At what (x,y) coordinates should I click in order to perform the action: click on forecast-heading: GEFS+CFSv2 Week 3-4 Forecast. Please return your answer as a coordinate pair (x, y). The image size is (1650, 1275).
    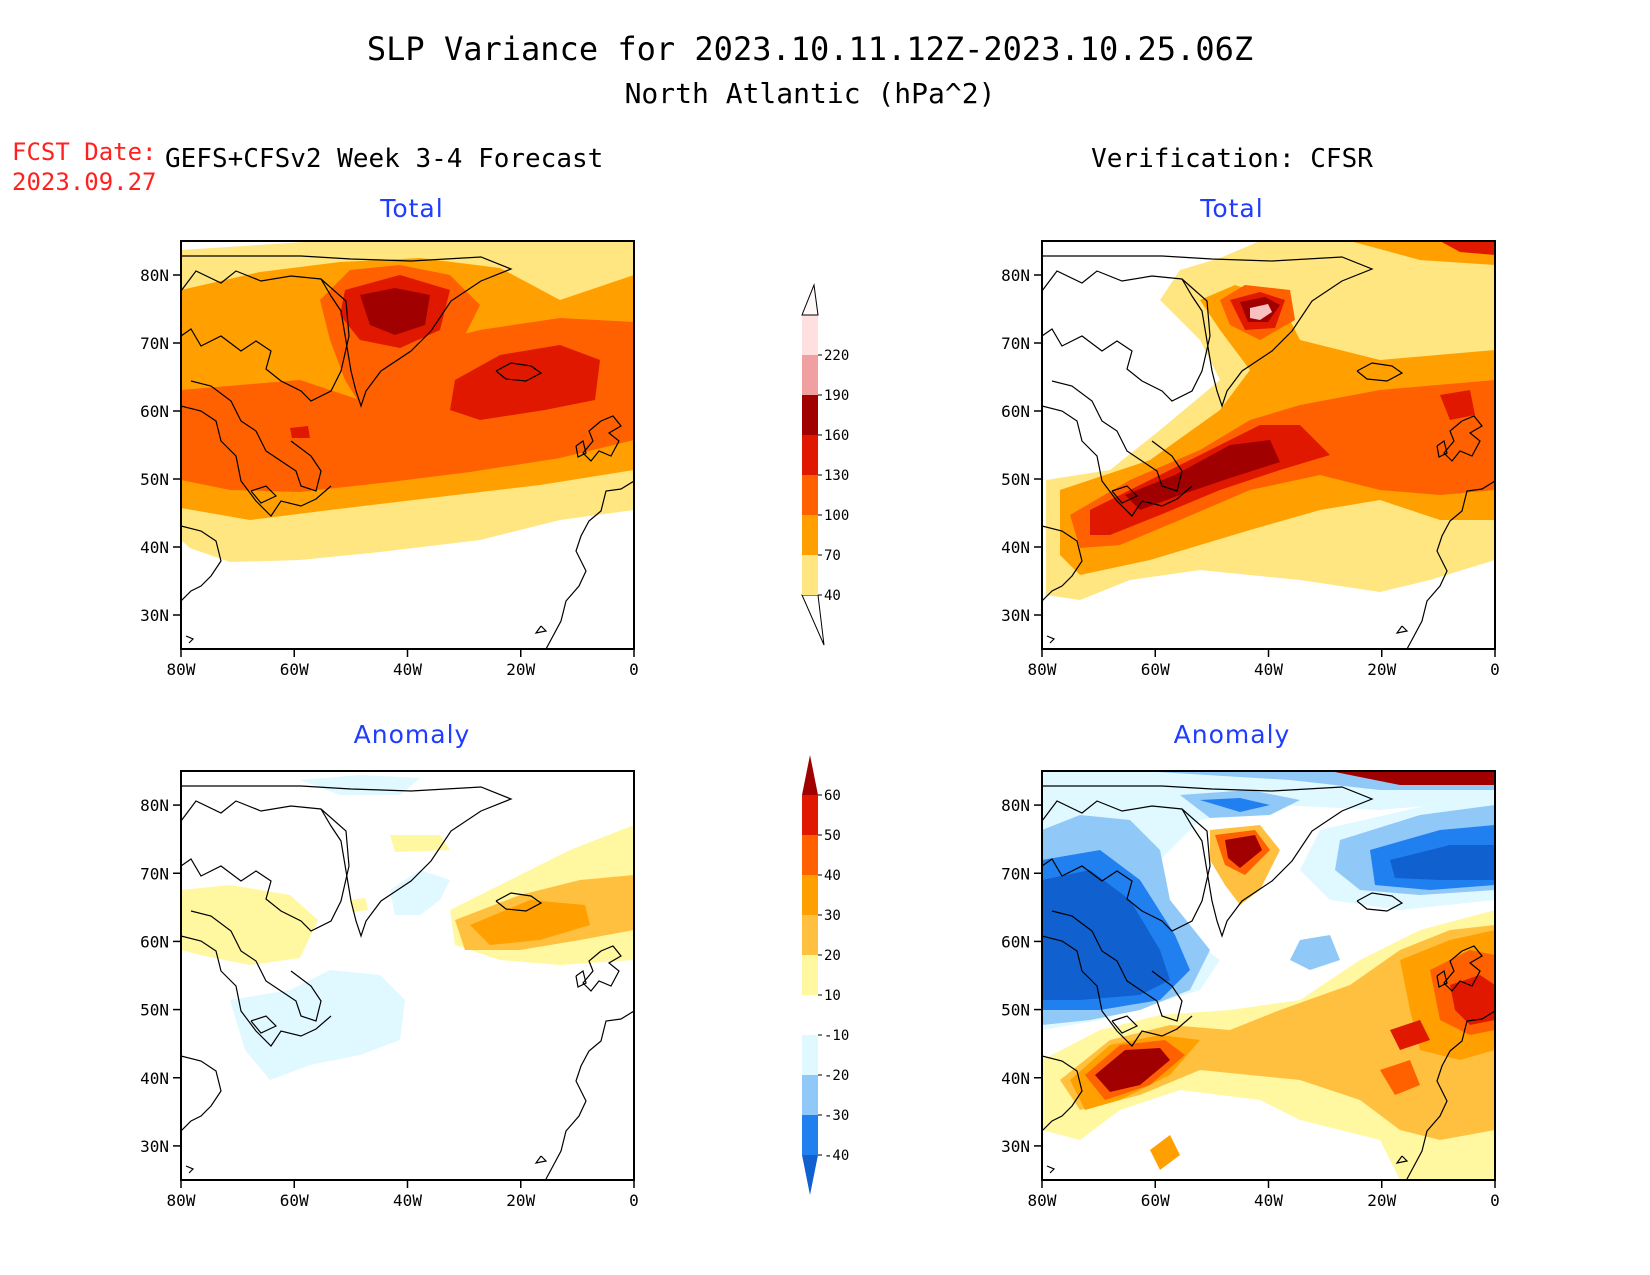
    Looking at the image, I should click on (384, 159).